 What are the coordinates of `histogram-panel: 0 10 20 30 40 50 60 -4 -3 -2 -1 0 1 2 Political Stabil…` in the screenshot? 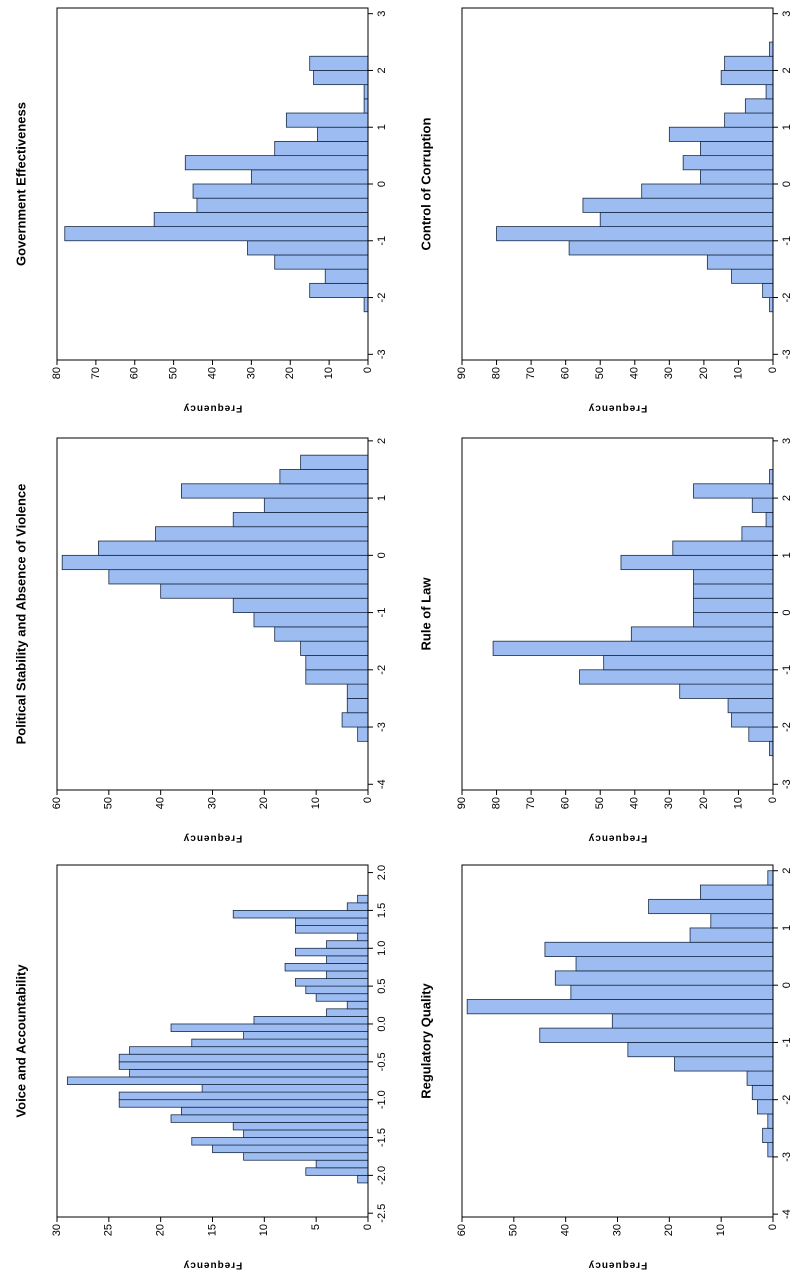 It's located at (200, 640).